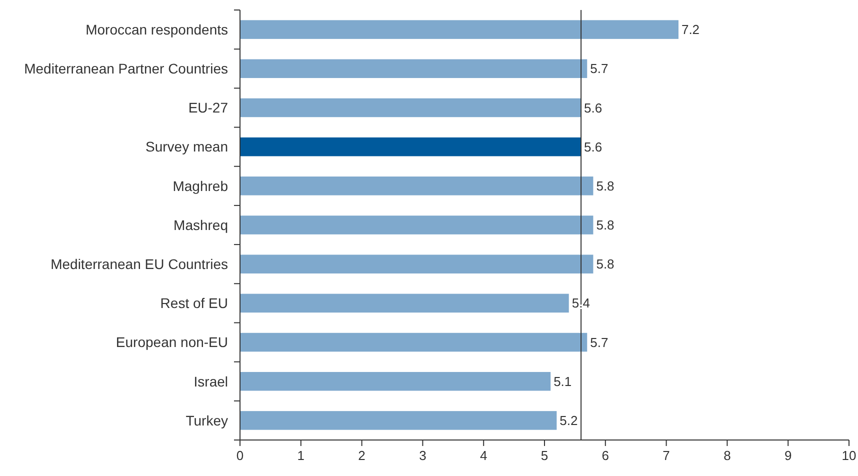 The image size is (858, 476). I want to click on x-tick-label: 5, so click(544, 455).